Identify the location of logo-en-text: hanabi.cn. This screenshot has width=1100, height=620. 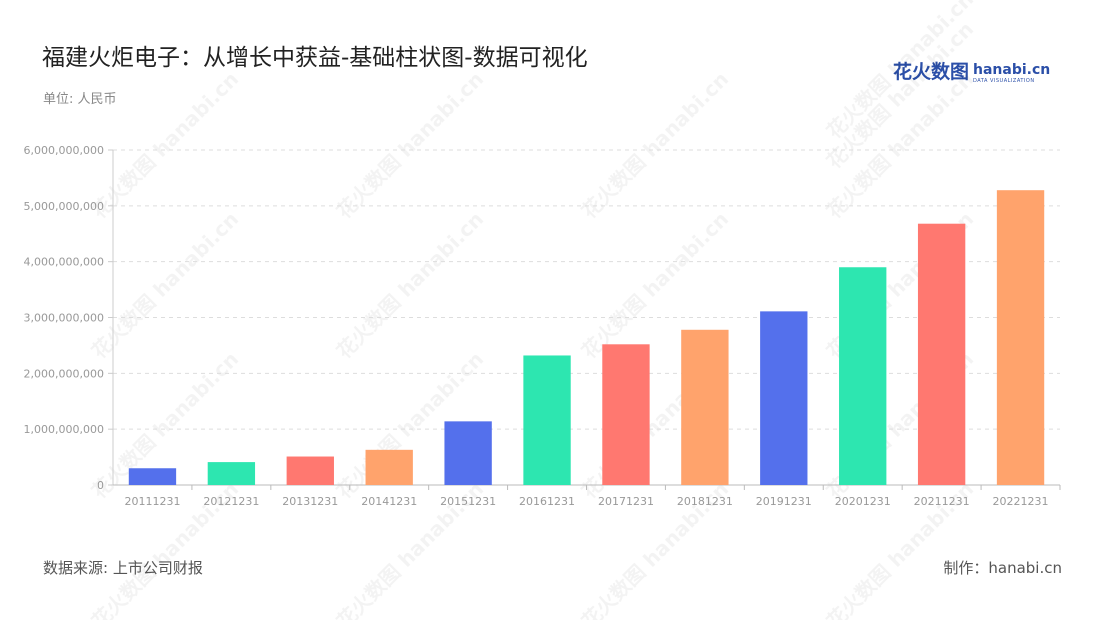
(1012, 70).